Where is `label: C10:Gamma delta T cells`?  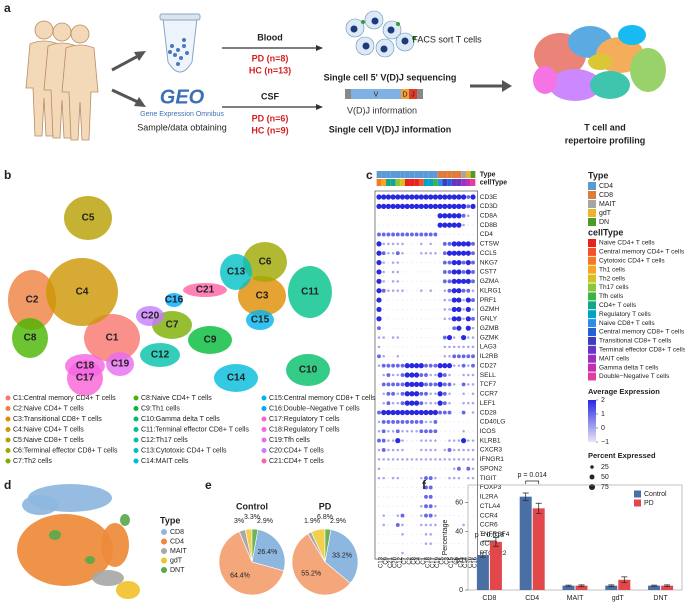
label: C10:Gamma delta T cells is located at coordinates (180, 419).